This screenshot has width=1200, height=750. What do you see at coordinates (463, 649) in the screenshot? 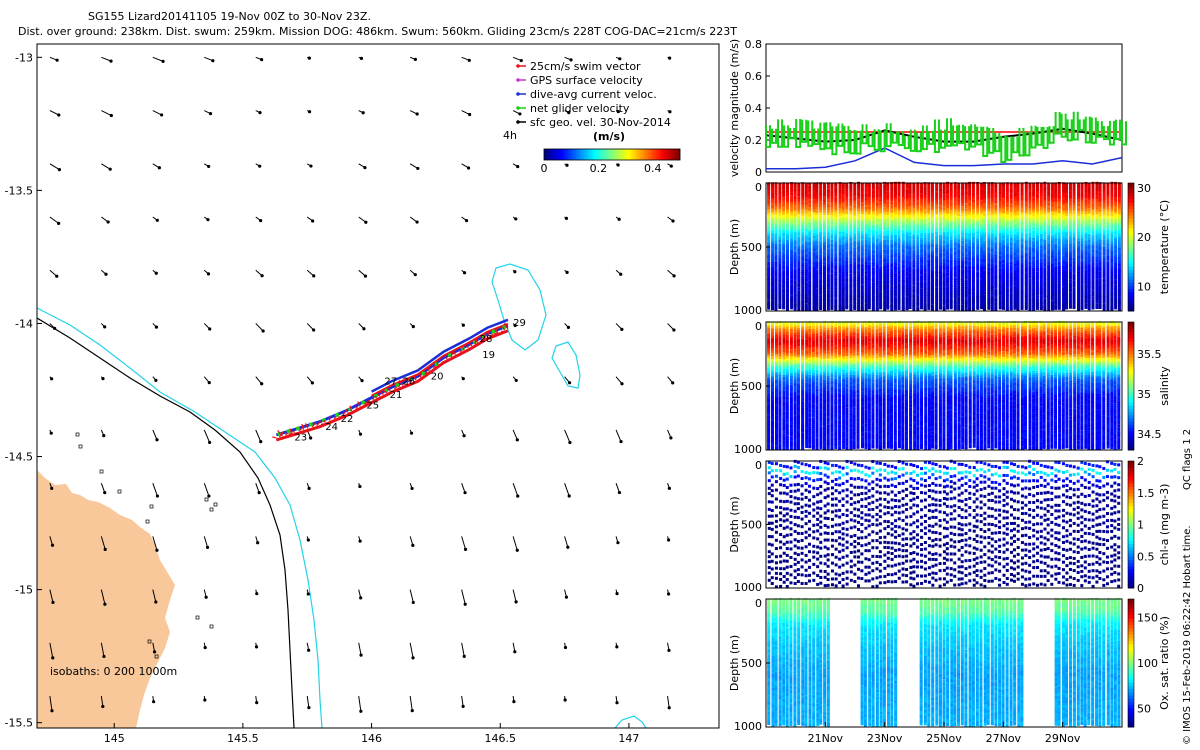
I see `surface-vector` at bounding box center [463, 649].